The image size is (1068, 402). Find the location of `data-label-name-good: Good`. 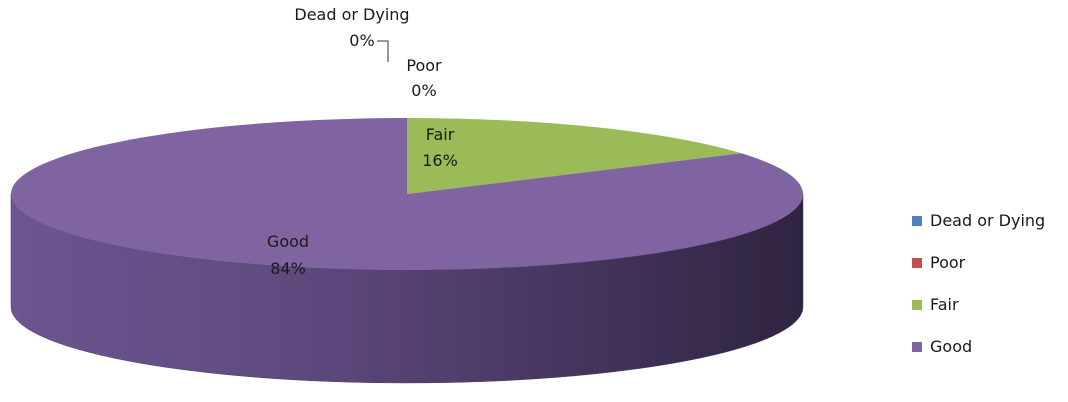

data-label-name-good: Good is located at coordinates (288, 241).